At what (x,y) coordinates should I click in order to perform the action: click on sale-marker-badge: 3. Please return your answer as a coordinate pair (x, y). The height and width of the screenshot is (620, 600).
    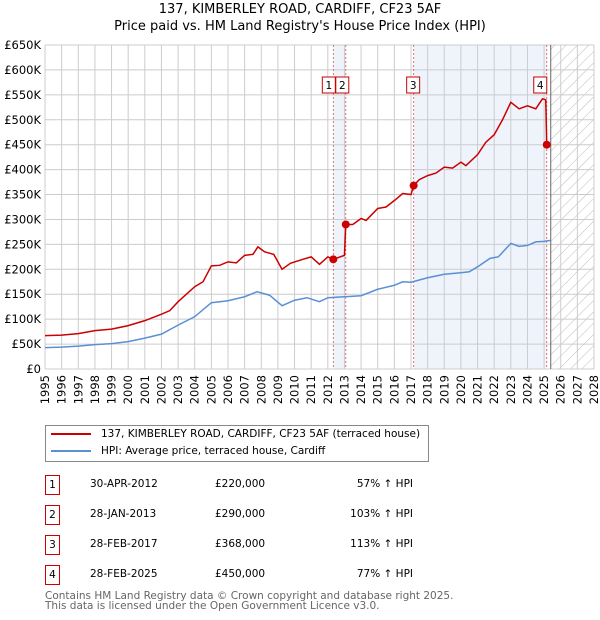
    Looking at the image, I should click on (52, 545).